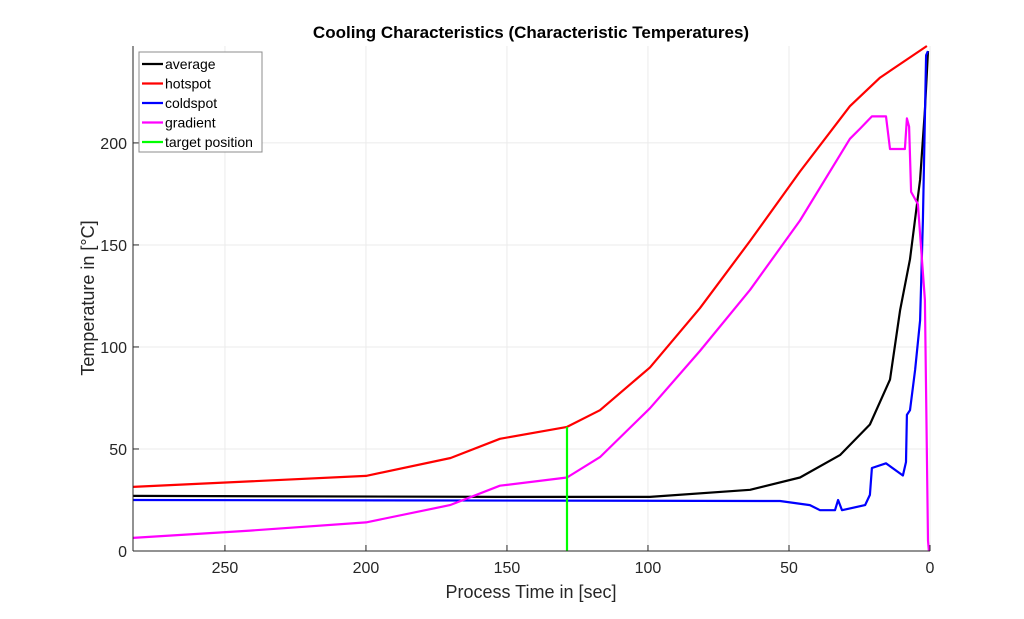 This screenshot has width=1024, height=619. I want to click on legend-label-coldspot: coldspot, so click(191, 103).